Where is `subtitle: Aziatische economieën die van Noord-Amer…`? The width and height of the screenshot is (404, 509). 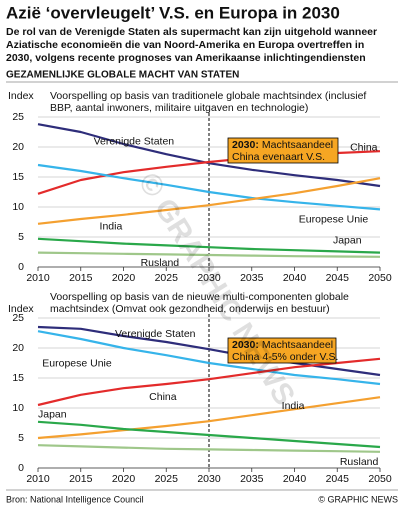
subtitle: Aziatische economieën die van Noord-Amer… is located at coordinates (185, 45).